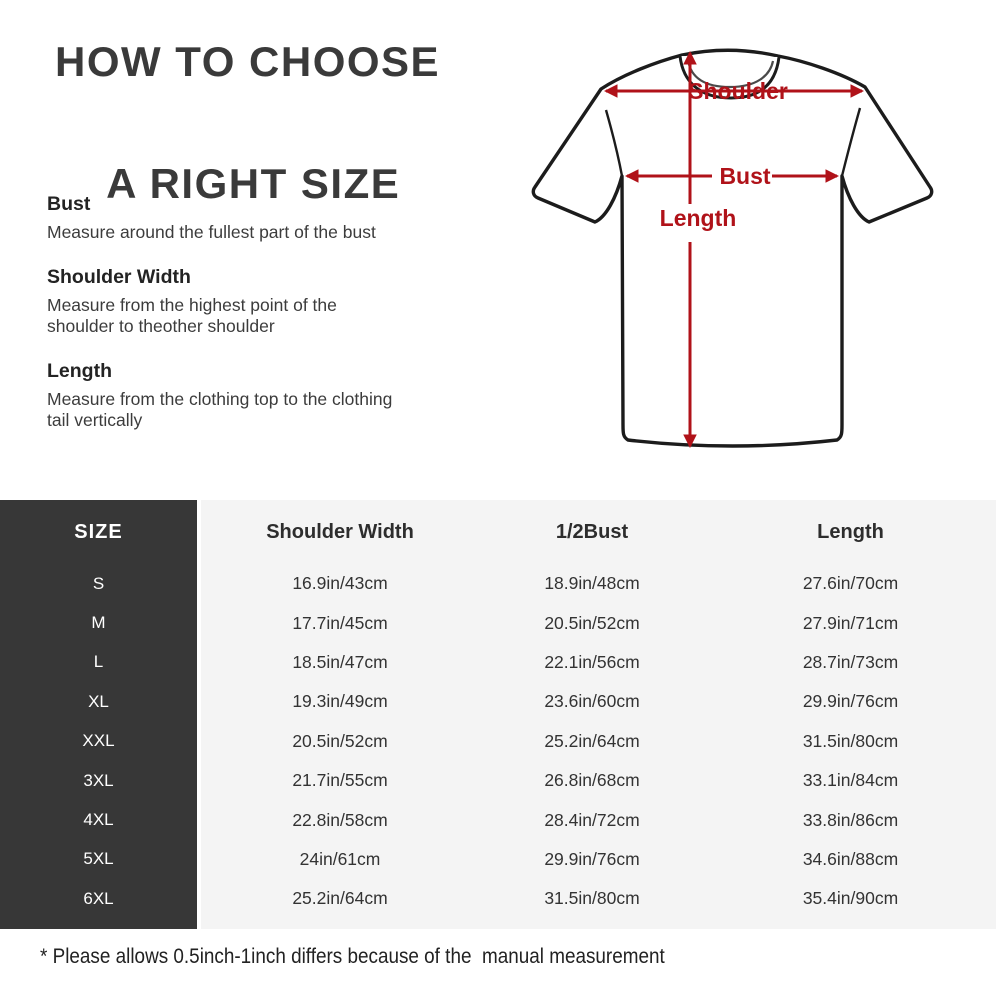 This screenshot has width=1000, height=1000. I want to click on page-title-line2: A RIGHT SIZE, so click(253, 183).